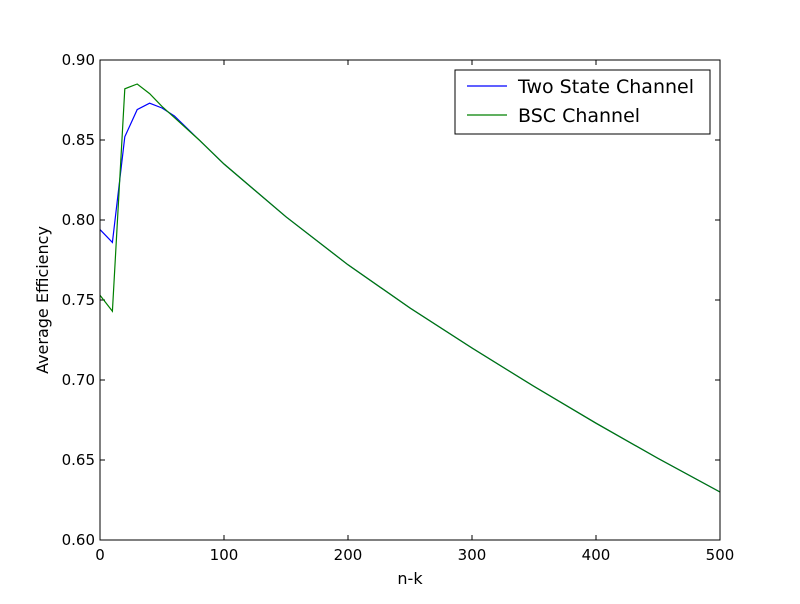  Describe the element at coordinates (78, 220) in the screenshot. I see `y-tick-label: 0.80` at that location.